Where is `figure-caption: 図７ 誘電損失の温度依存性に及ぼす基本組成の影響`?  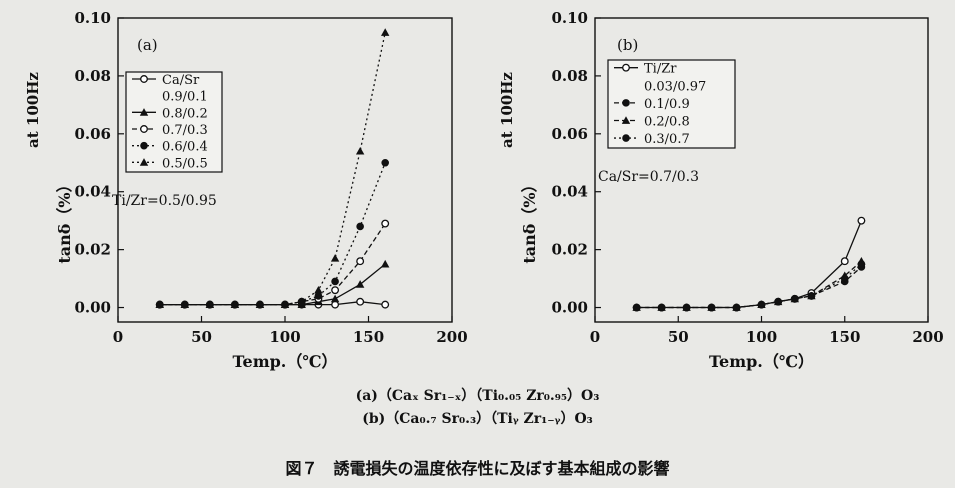
figure-caption: 図７ 誘電損失の温度依存性に及ぼす基本組成の影響 is located at coordinates (477, 468).